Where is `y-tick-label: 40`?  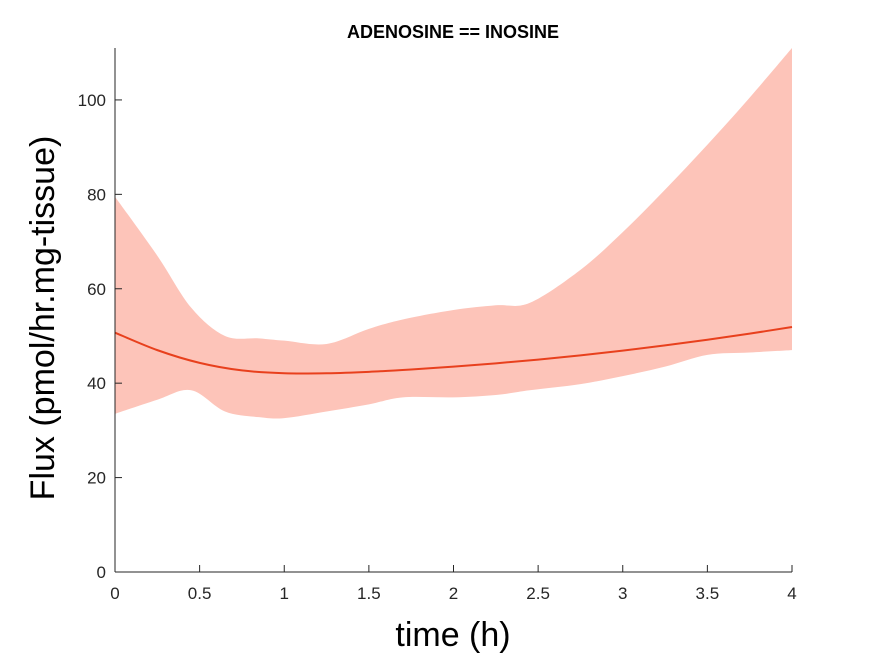 y-tick-label: 40 is located at coordinates (96, 383).